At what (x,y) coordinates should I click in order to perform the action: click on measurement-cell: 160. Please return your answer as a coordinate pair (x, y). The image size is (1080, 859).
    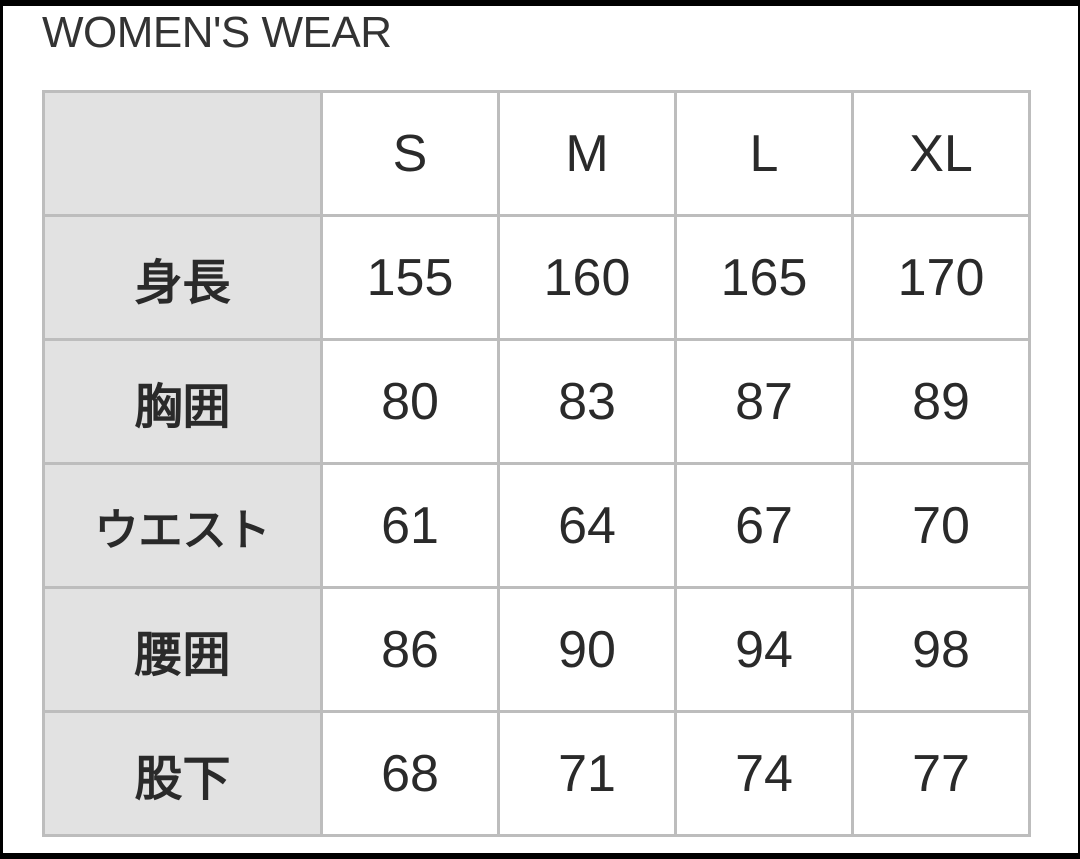
    Looking at the image, I should click on (587, 277).